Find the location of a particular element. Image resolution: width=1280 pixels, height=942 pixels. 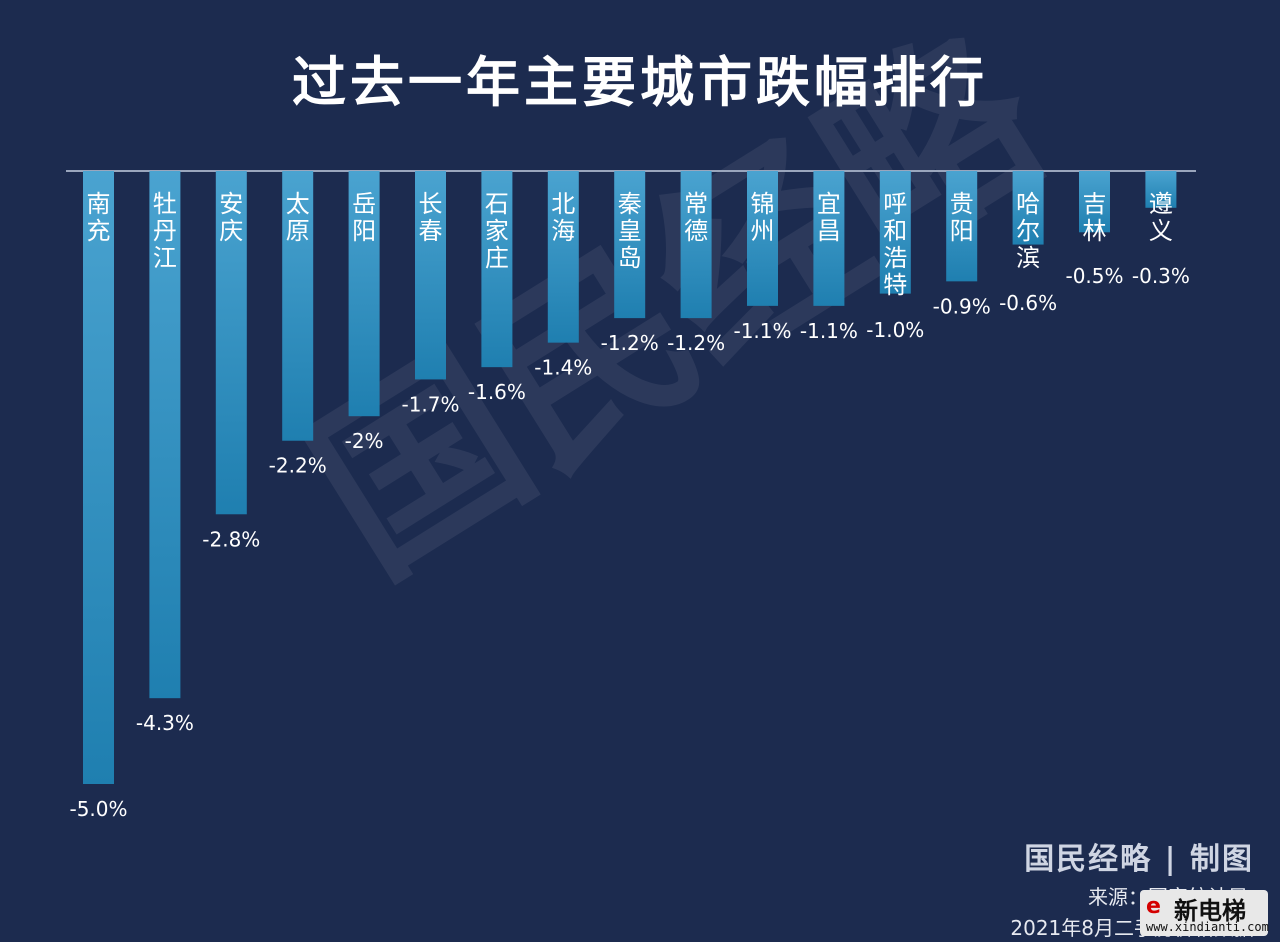

bar-锦州 is located at coordinates (762, 238).